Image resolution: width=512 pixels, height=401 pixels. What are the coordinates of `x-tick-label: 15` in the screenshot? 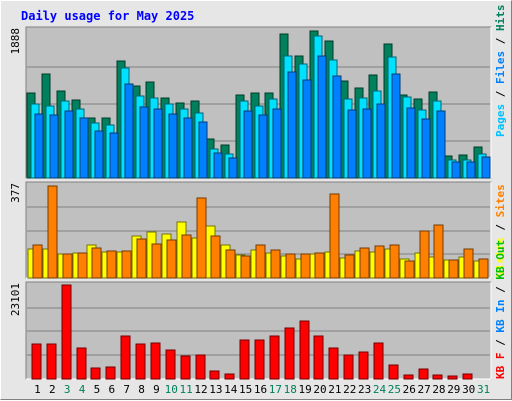 It's located at (245, 389).